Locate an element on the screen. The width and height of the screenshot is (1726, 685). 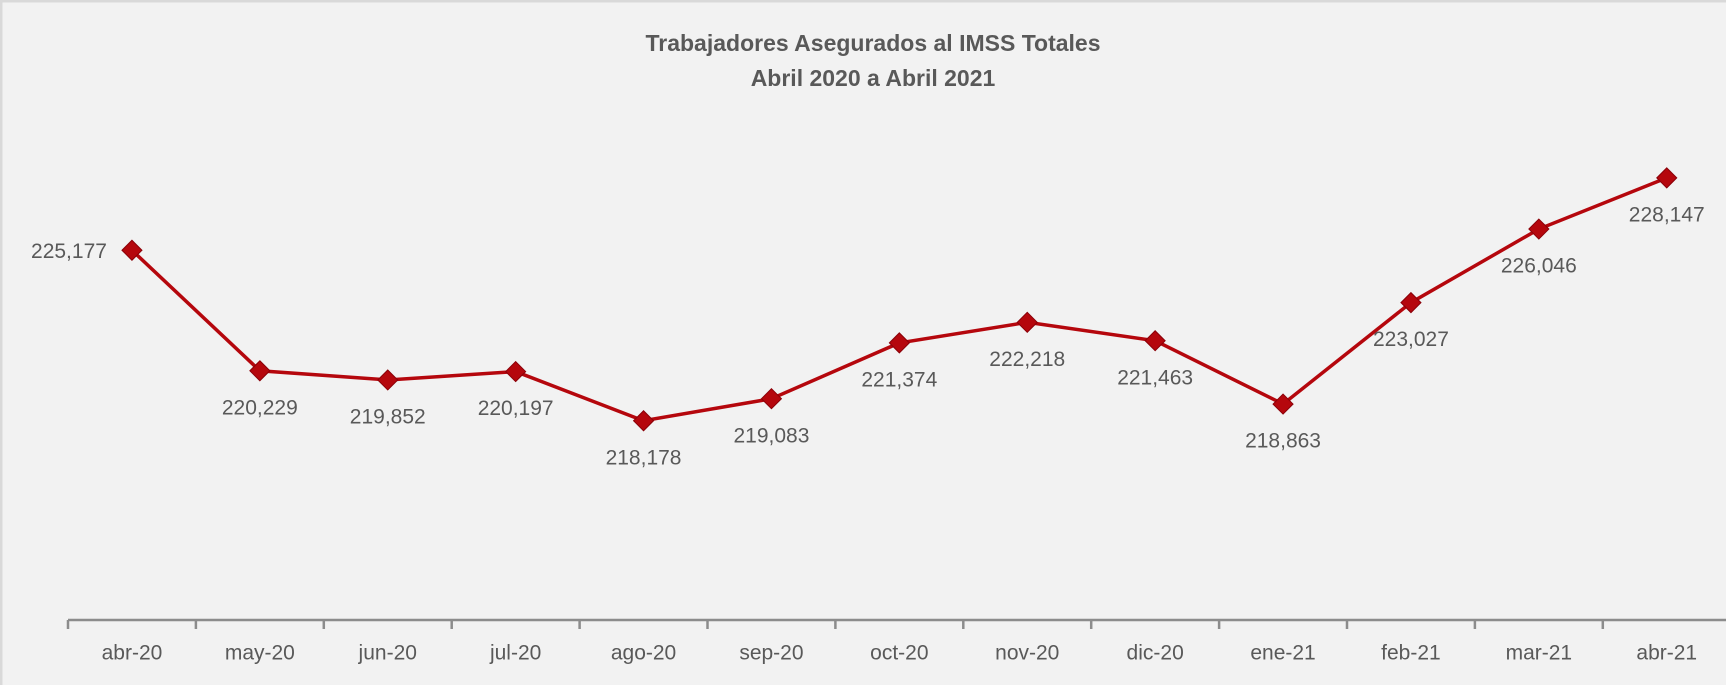
x-tick-label: feb-21 is located at coordinates (1411, 653).